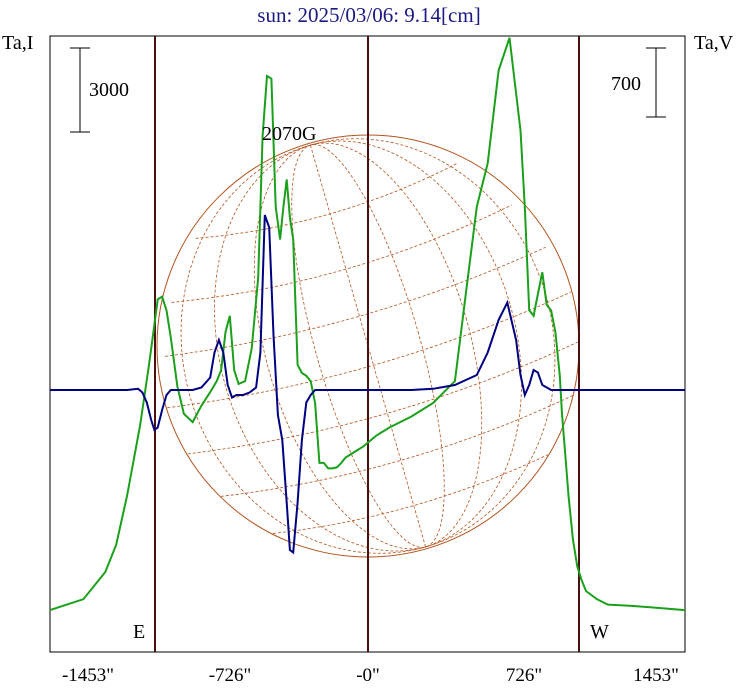 The height and width of the screenshot is (689, 739). What do you see at coordinates (17, 43) in the screenshot?
I see `left-axis-label: Ta,I` at bounding box center [17, 43].